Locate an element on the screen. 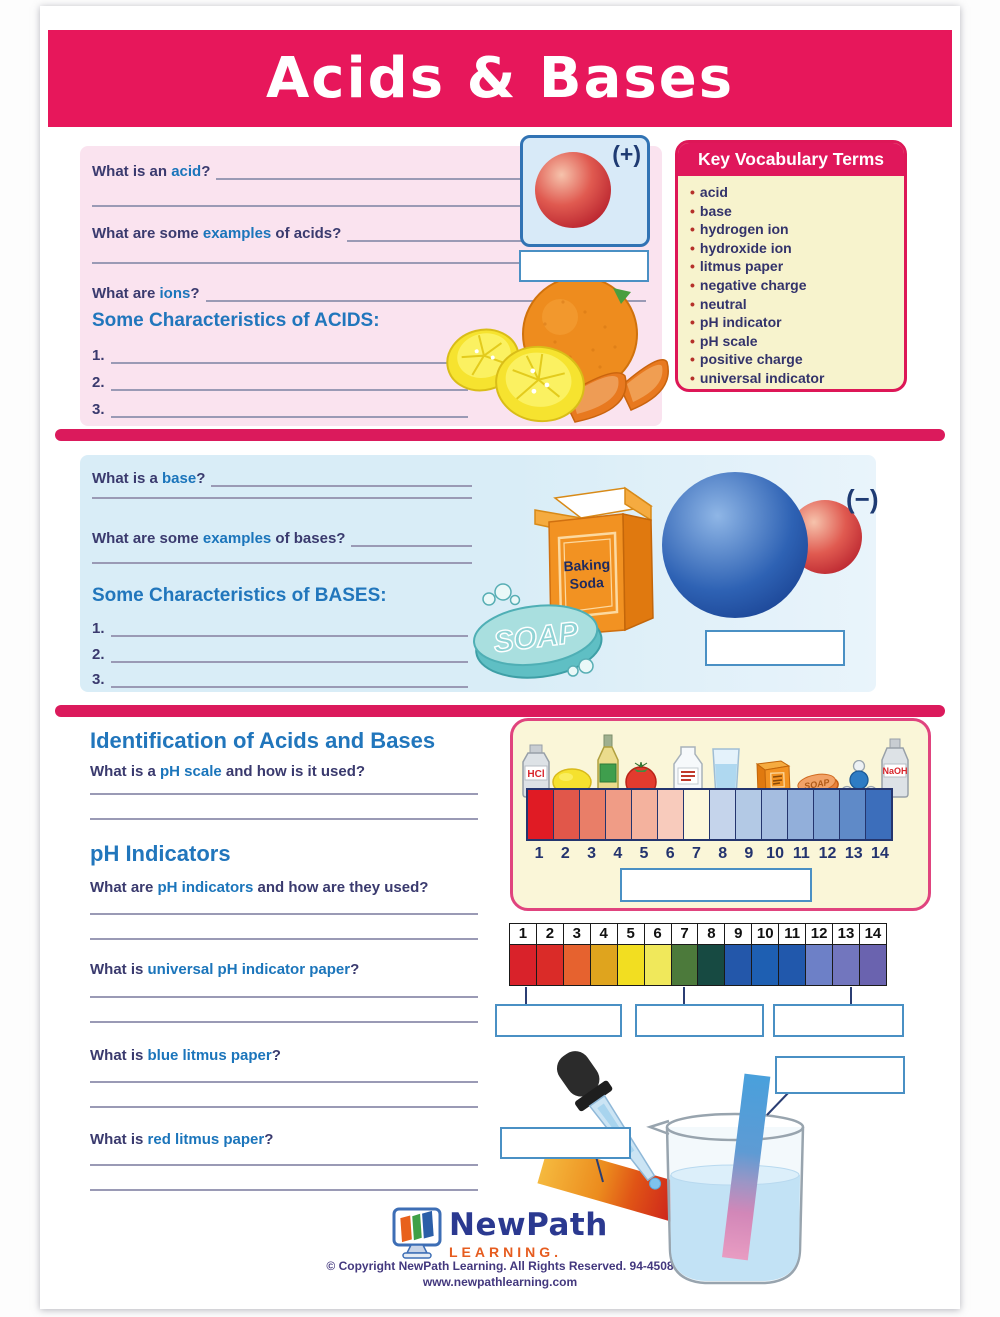 Image resolution: width=1000 pixels, height=1317 pixels. website-link: www.newpathlearning.com is located at coordinates (500, 1282).